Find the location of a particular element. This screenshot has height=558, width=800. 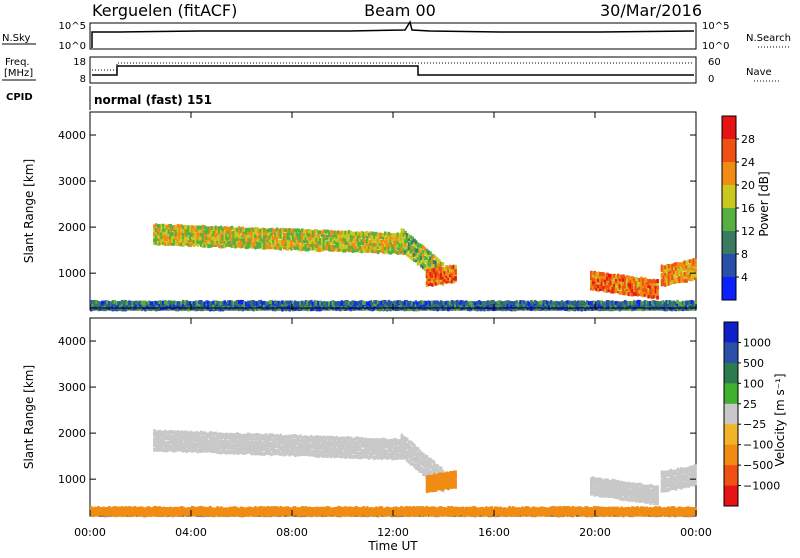

power-cbar-label: Power [dB] is located at coordinates (764, 203).